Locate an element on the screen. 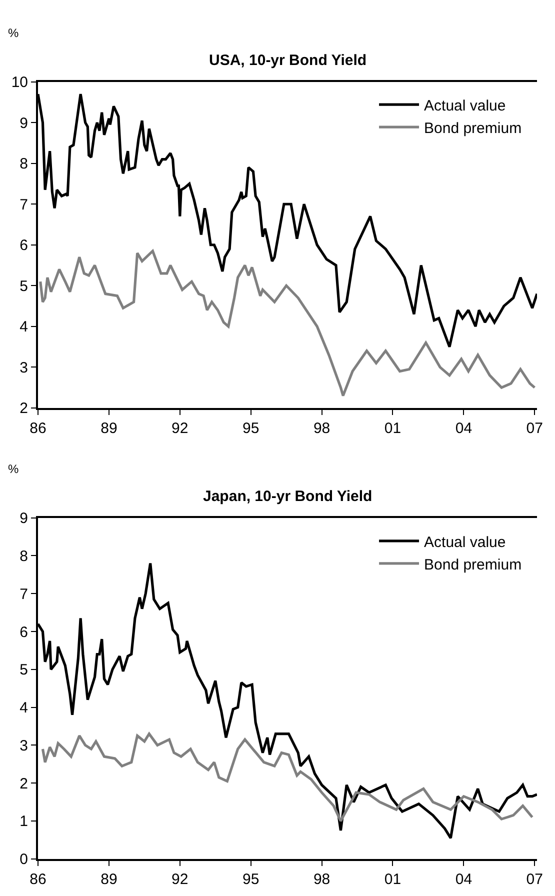 The image size is (555, 896). chart-title: Japan, 10-yr Bond Yield is located at coordinates (287, 496).